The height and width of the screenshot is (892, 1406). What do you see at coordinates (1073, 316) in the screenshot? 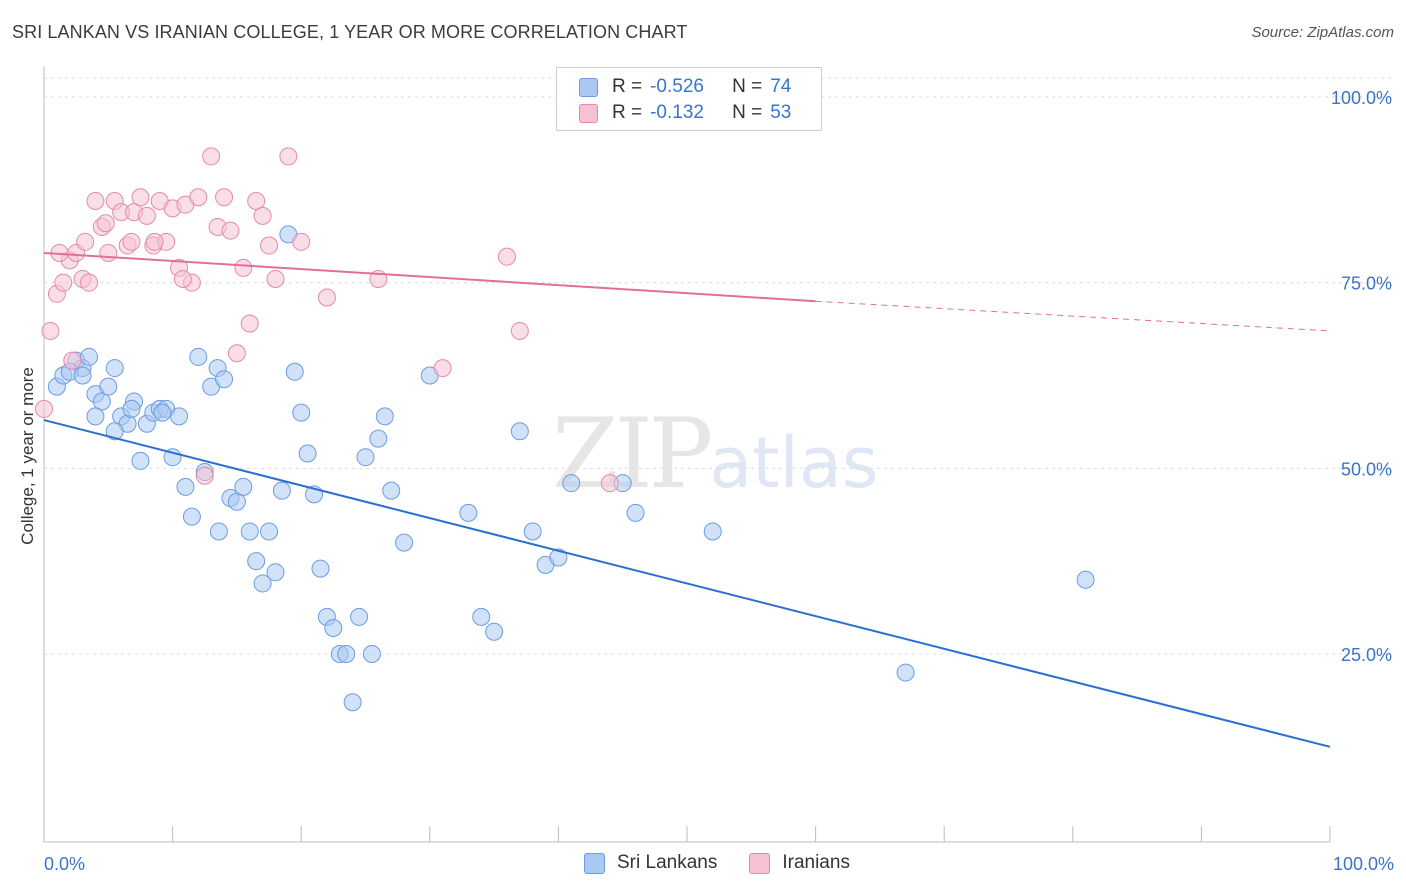
I see `trend-line-extension-iranians` at bounding box center [1073, 316].